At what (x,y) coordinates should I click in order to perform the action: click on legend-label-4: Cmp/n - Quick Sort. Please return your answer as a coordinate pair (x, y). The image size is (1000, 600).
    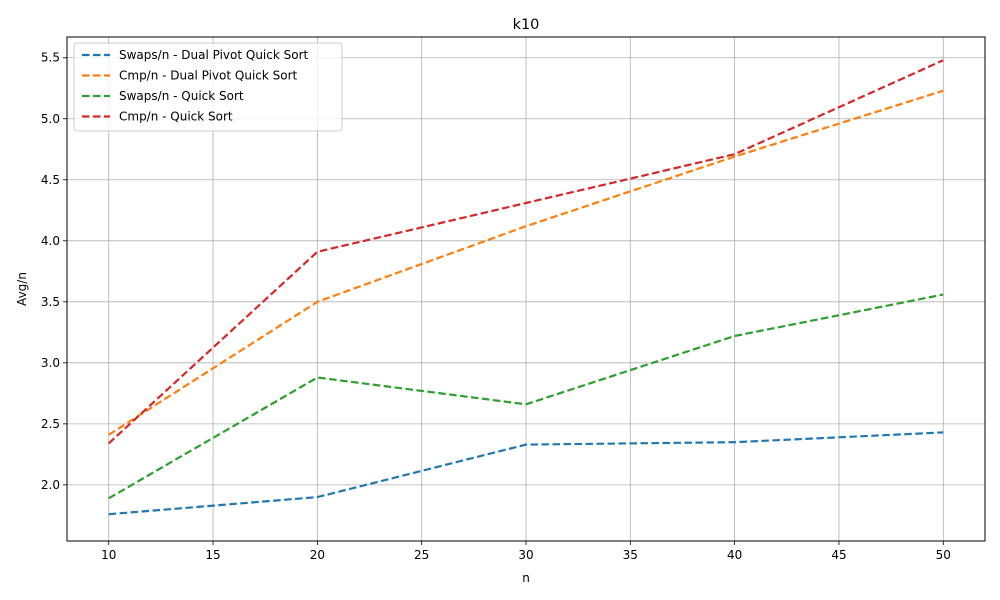
    Looking at the image, I should click on (176, 117).